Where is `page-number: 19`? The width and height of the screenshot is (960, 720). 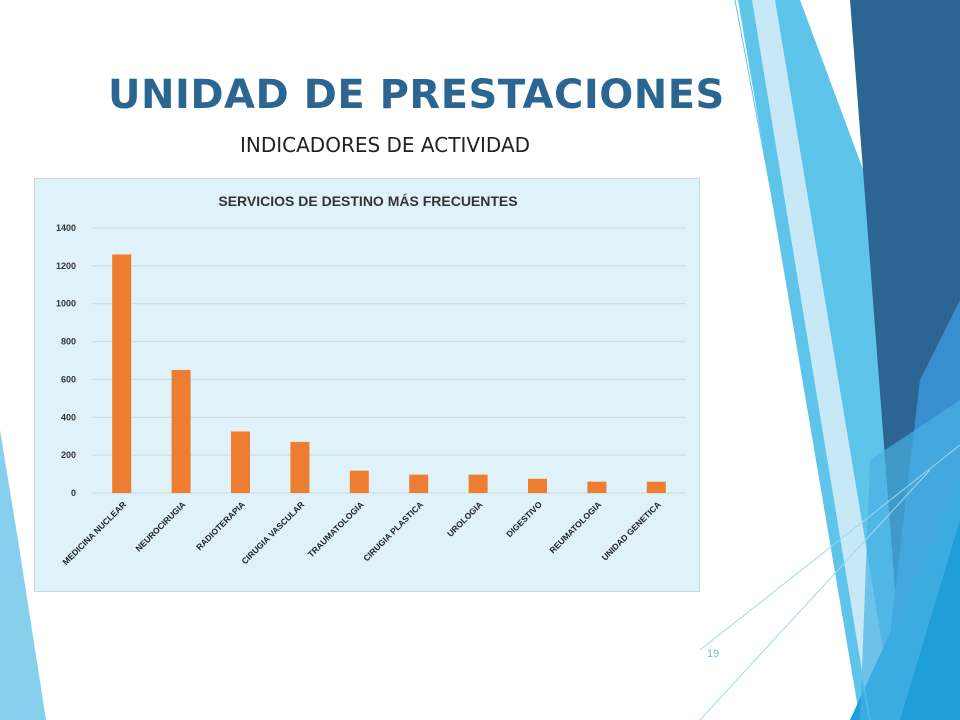 page-number: 19 is located at coordinates (713, 654).